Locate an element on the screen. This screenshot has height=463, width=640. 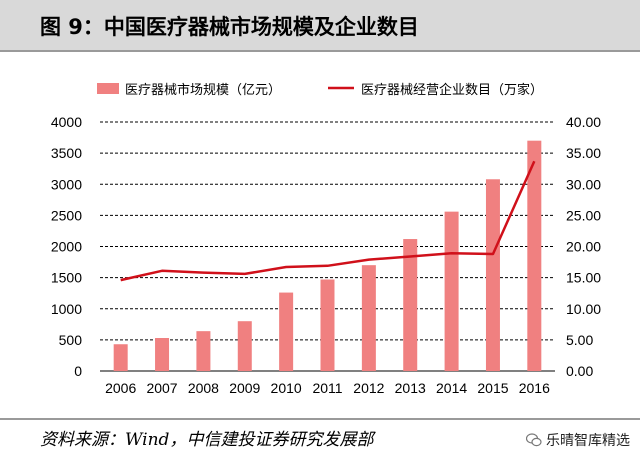
y-right-tick-label: 35.00 is located at coordinates (583, 153).